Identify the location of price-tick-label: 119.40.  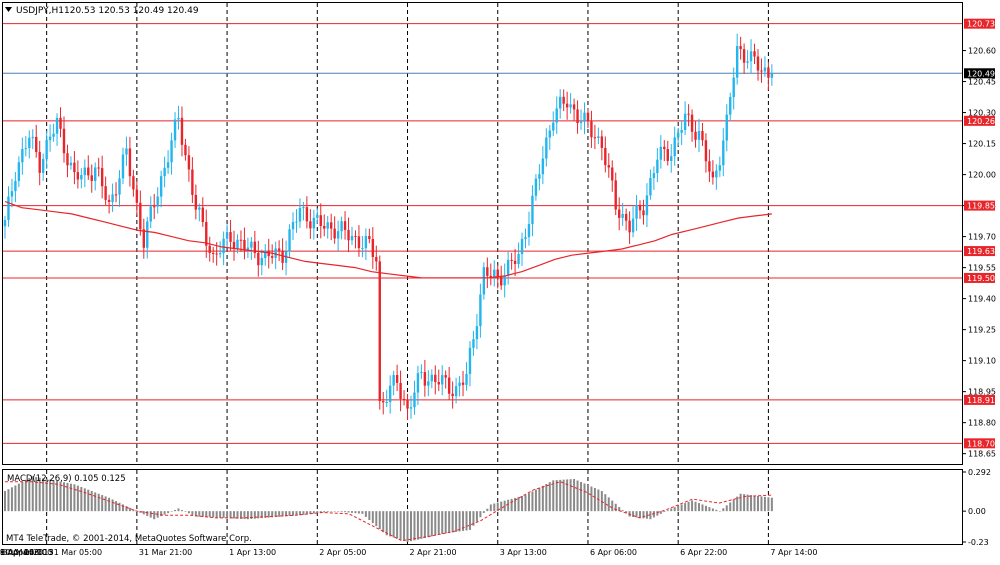
(982, 299).